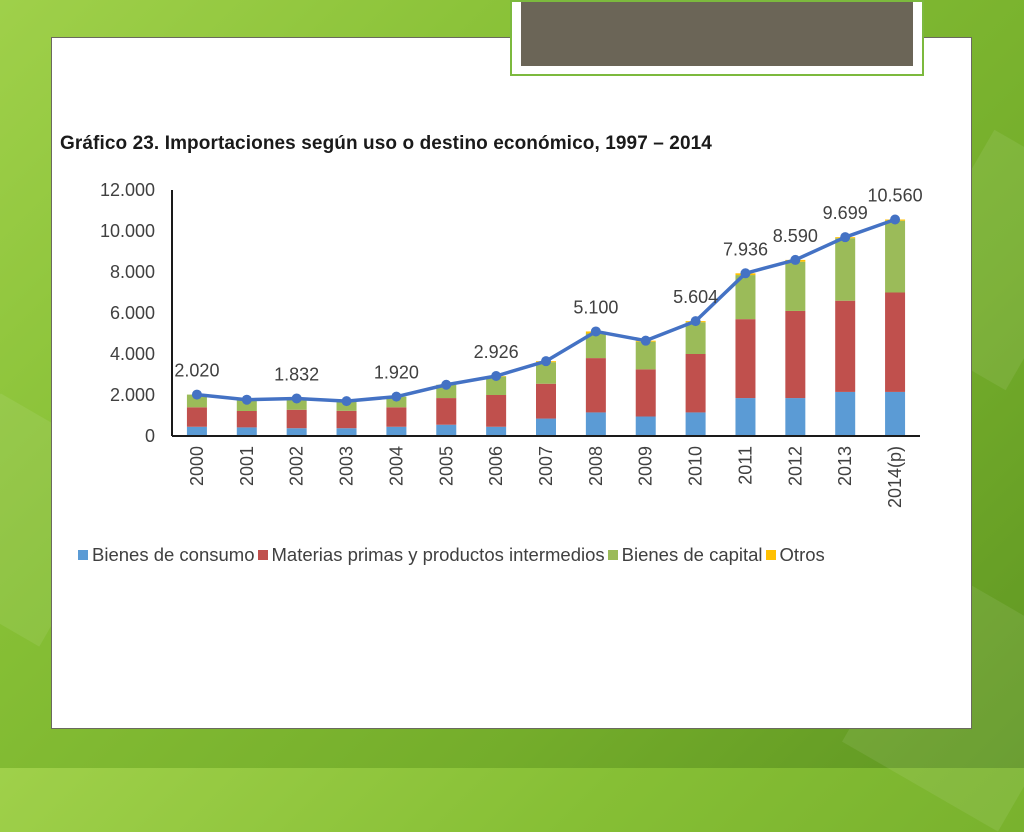  What do you see at coordinates (132, 272) in the screenshot?
I see `y-tick-label: 8.000` at bounding box center [132, 272].